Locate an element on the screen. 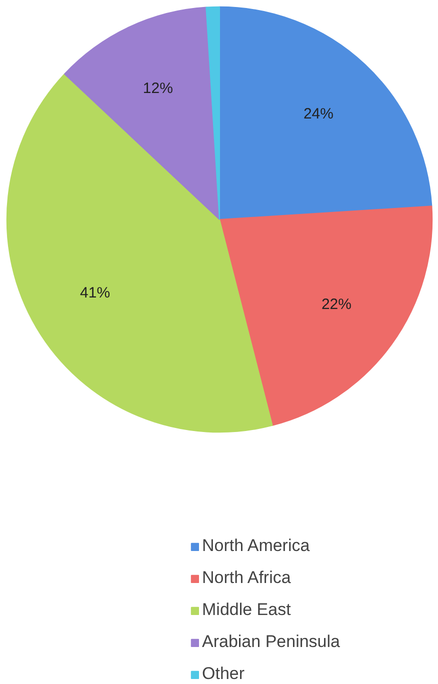 The image size is (438, 684). legend-label: Middle East is located at coordinates (246, 610).